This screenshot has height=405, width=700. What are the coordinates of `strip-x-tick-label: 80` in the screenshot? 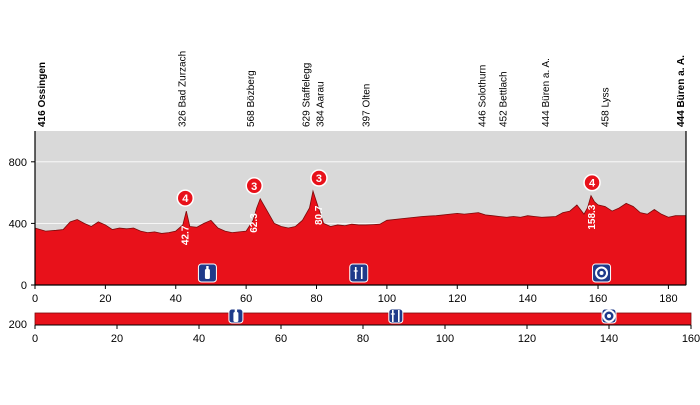 It's located at (363, 339).